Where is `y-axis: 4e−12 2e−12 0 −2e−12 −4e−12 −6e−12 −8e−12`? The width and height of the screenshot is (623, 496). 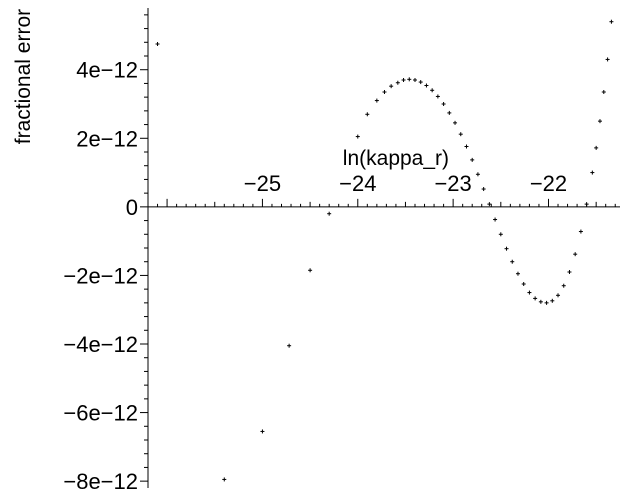
y-axis: 4e−12 2e−12 0 −2e−12 −4e−12 −6e−12 −8e−12 is located at coordinates (106, 251).